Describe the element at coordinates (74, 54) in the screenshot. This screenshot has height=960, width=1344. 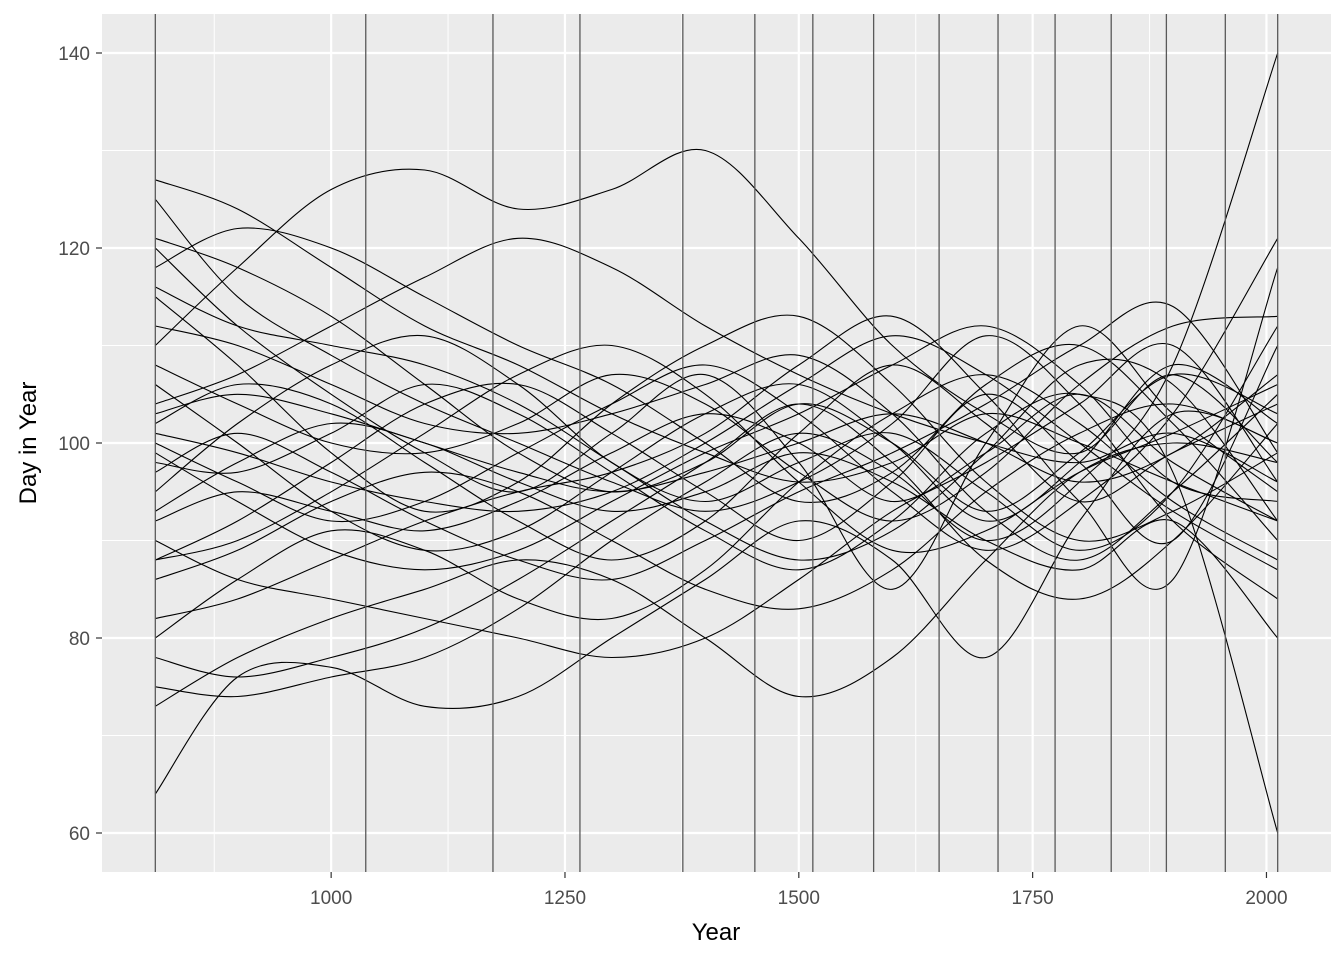
I see `y-tick-label: 140` at that location.